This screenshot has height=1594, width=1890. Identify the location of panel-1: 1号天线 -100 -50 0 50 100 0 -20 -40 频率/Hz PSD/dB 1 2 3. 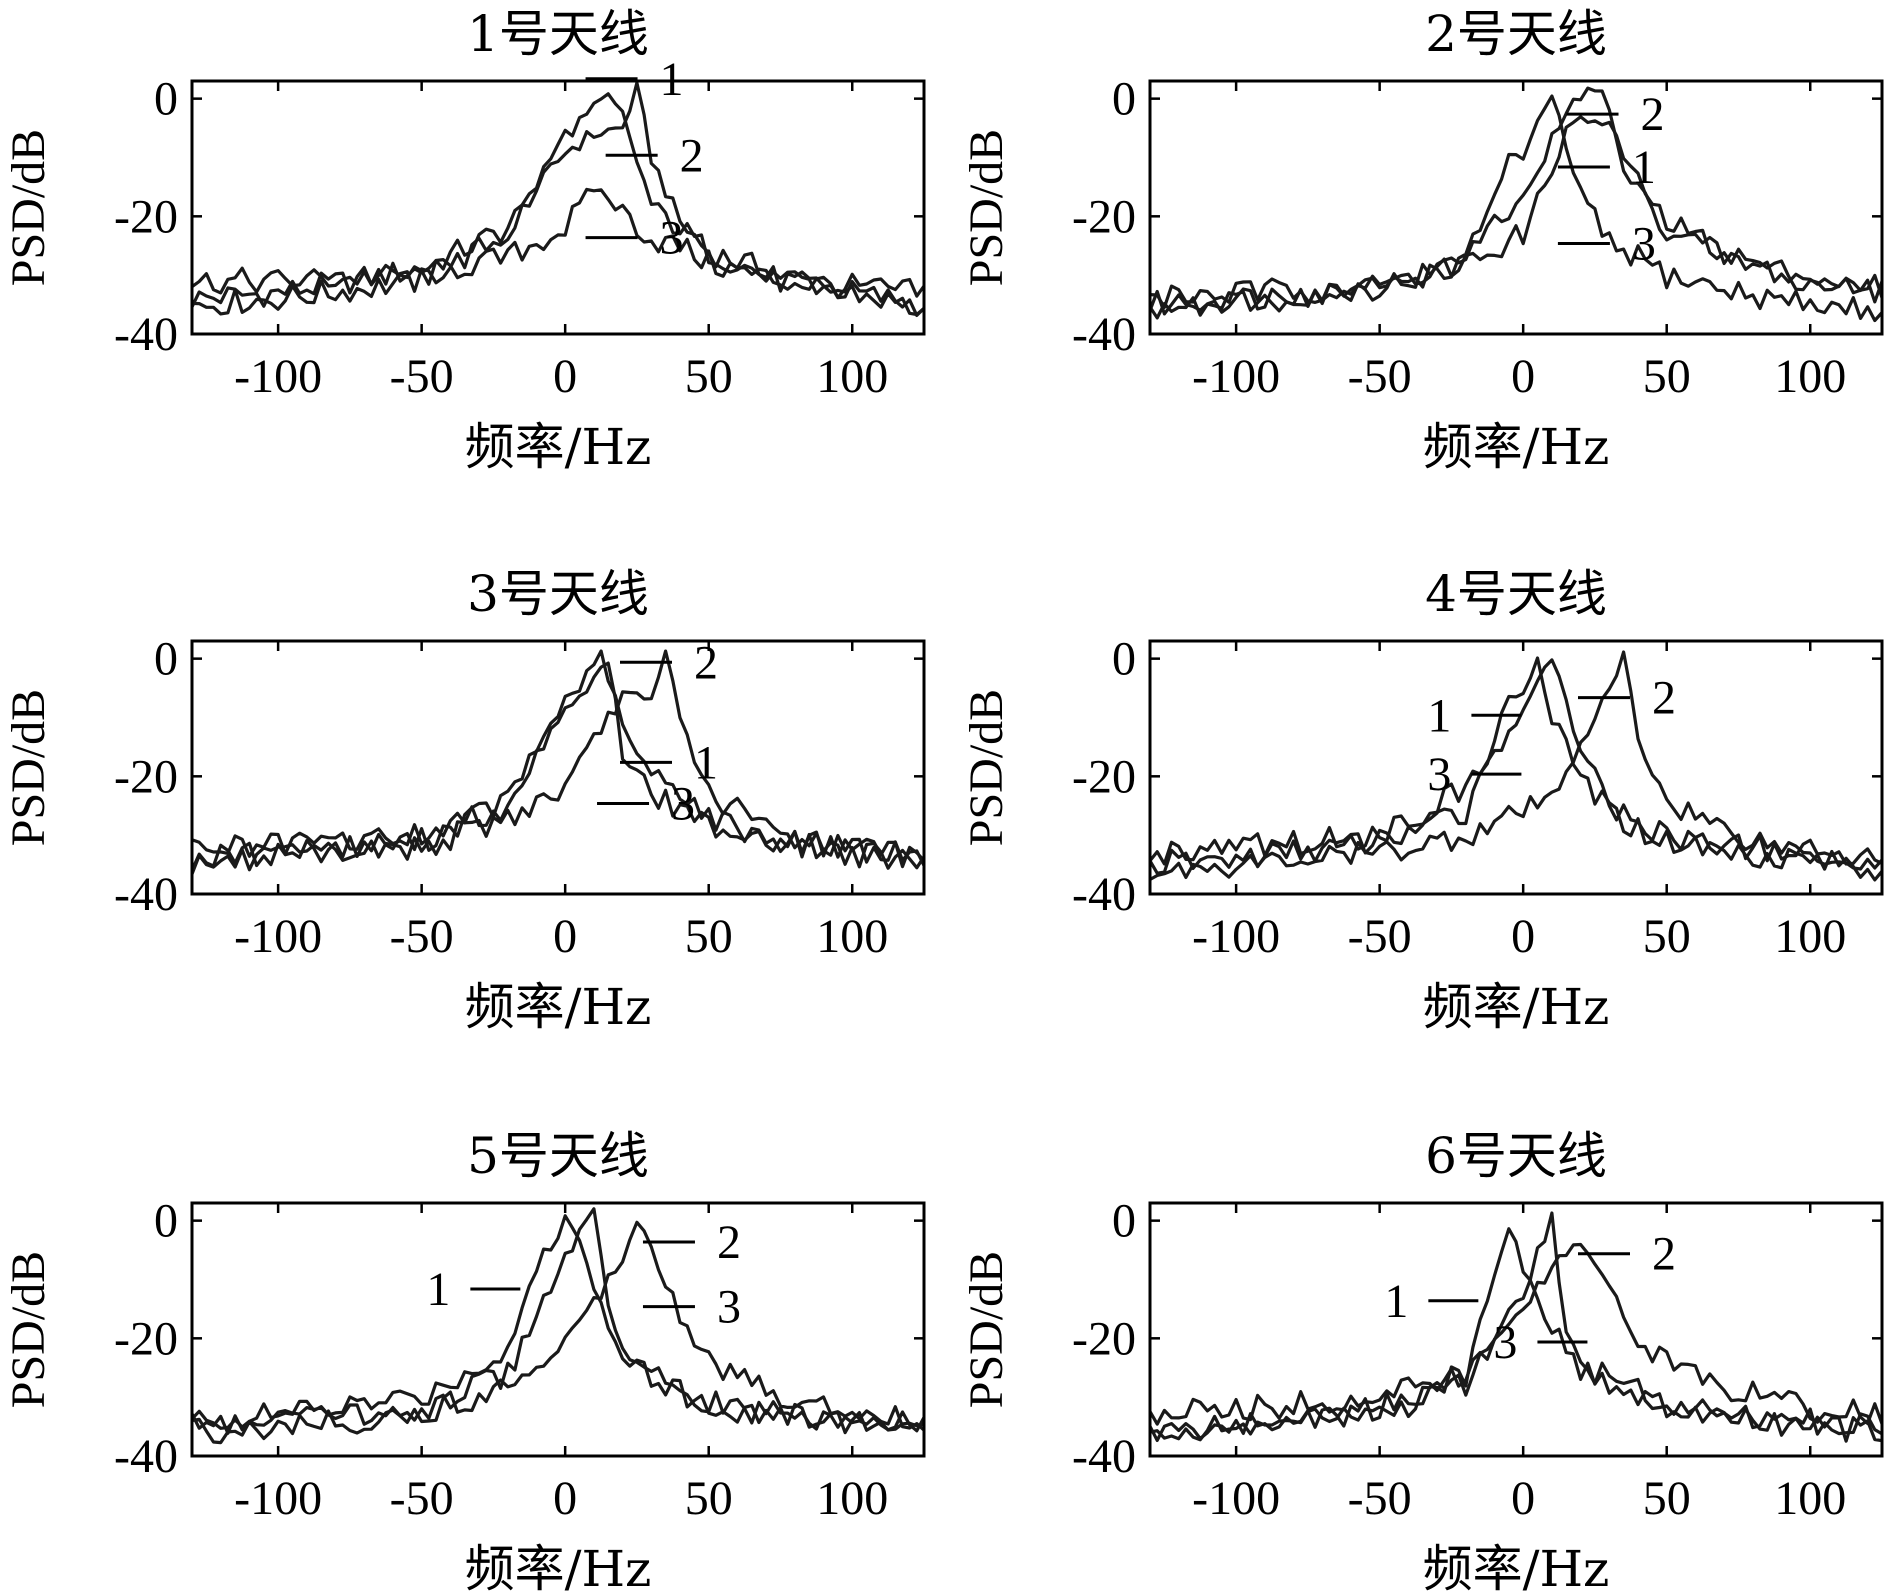
(464, 240).